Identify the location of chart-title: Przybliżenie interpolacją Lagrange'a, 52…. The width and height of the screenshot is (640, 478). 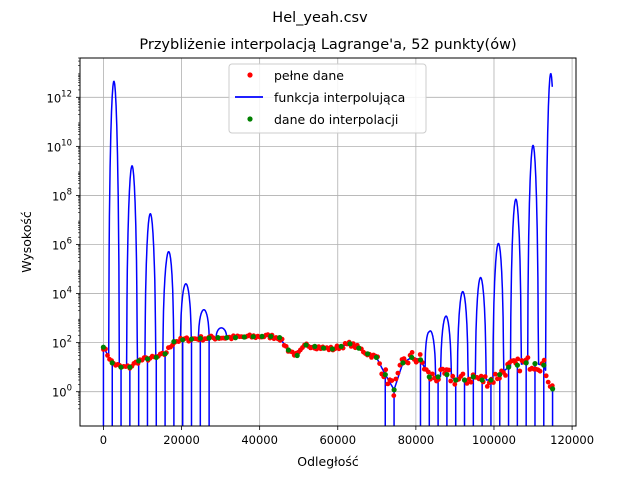
(327, 45).